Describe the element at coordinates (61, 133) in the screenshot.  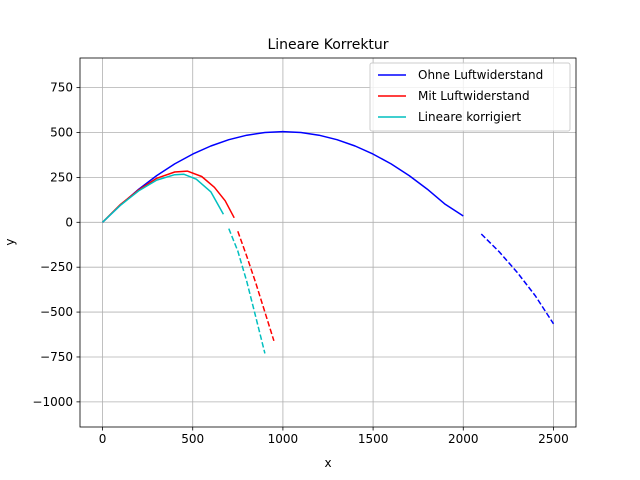
I see `y-tick-label: 500` at that location.